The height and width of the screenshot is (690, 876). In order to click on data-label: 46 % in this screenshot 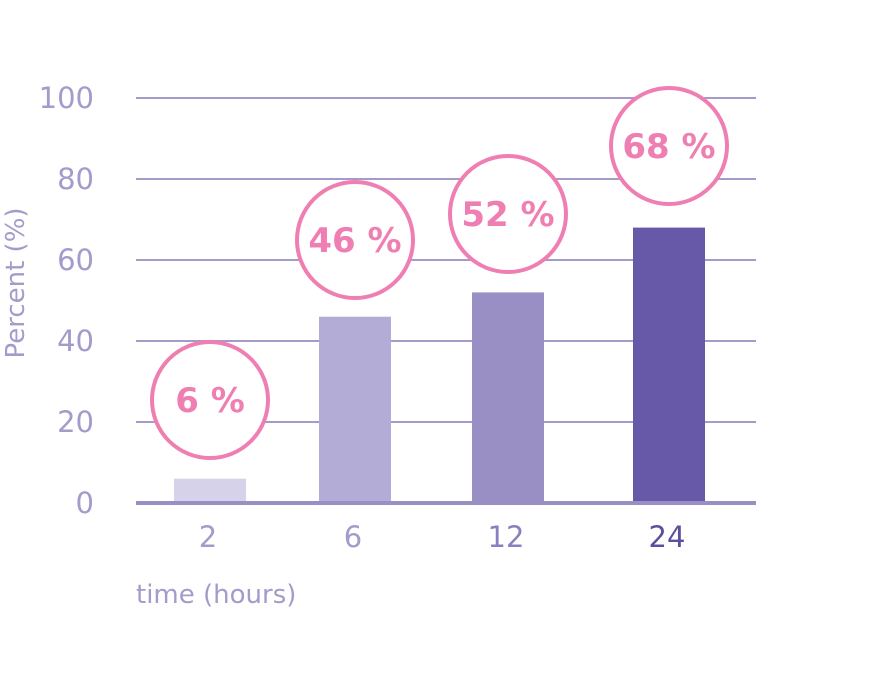, I will do `click(354, 241)`.